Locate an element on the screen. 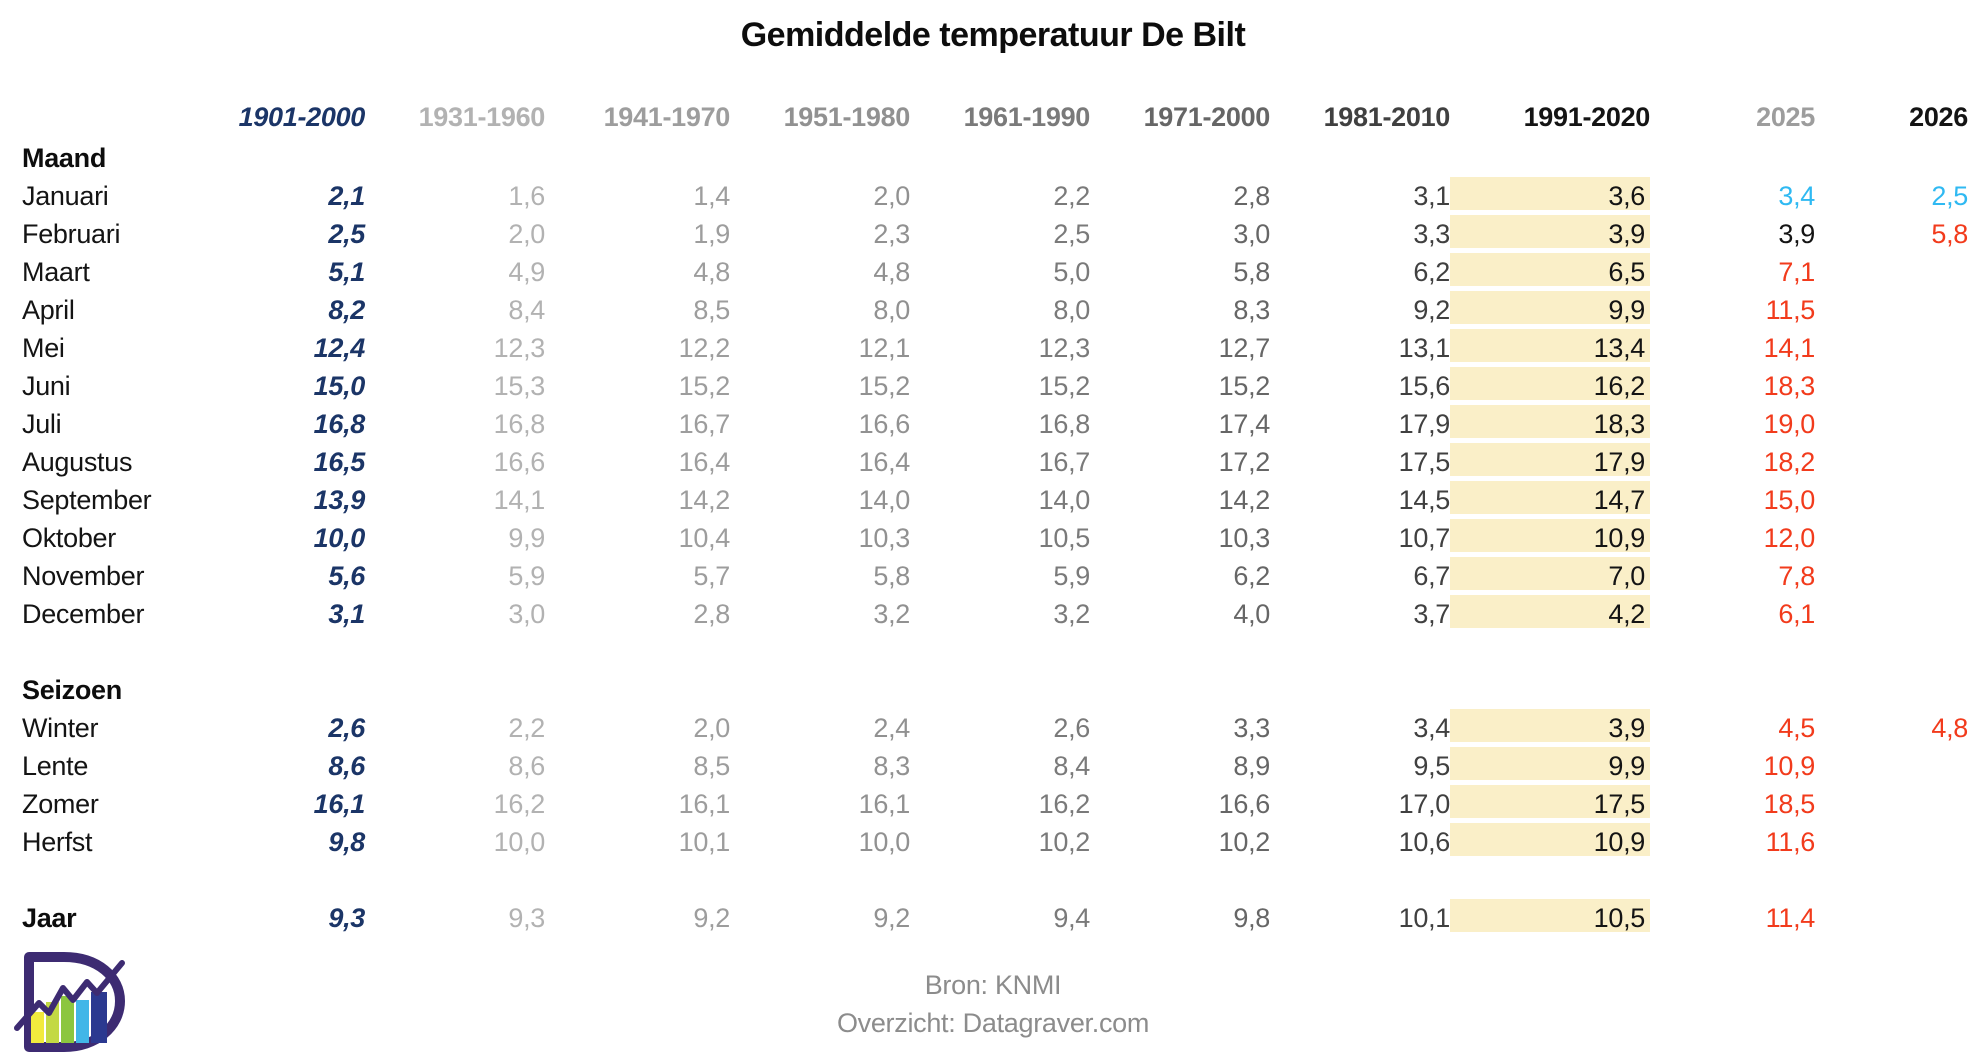  table-cell: 9,3 is located at coordinates (346, 917).